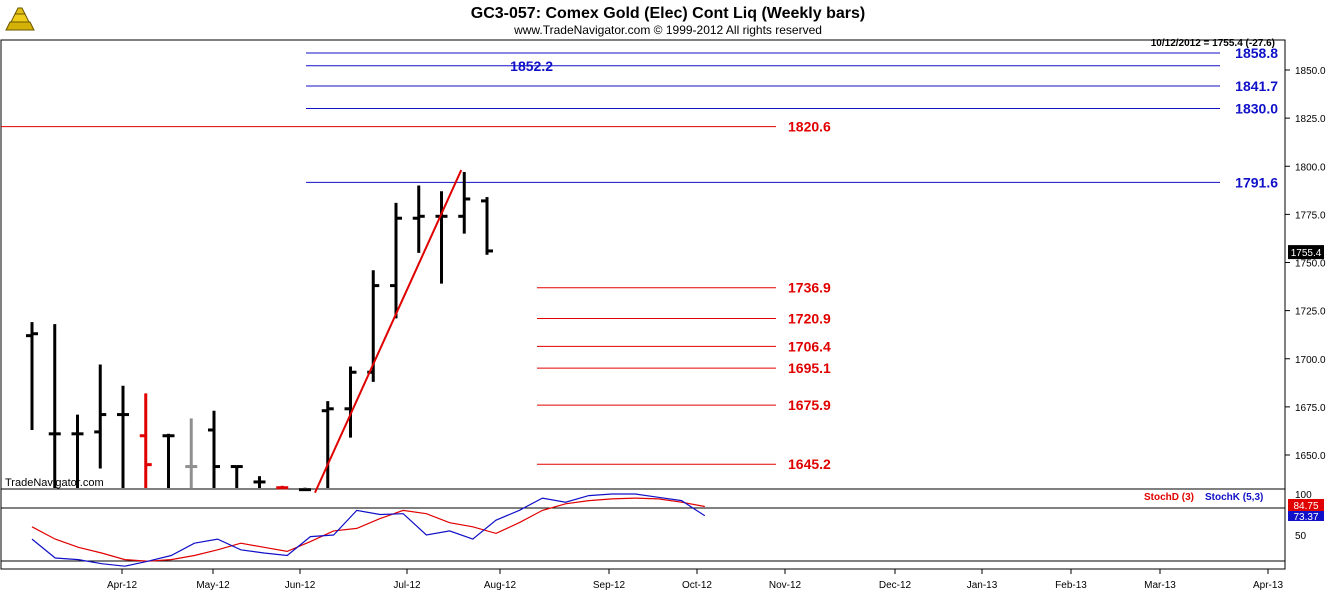 Image resolution: width=1336 pixels, height=594 pixels. Describe the element at coordinates (1310, 119) in the screenshot. I see `y-tick-label: 1825.0` at that location.